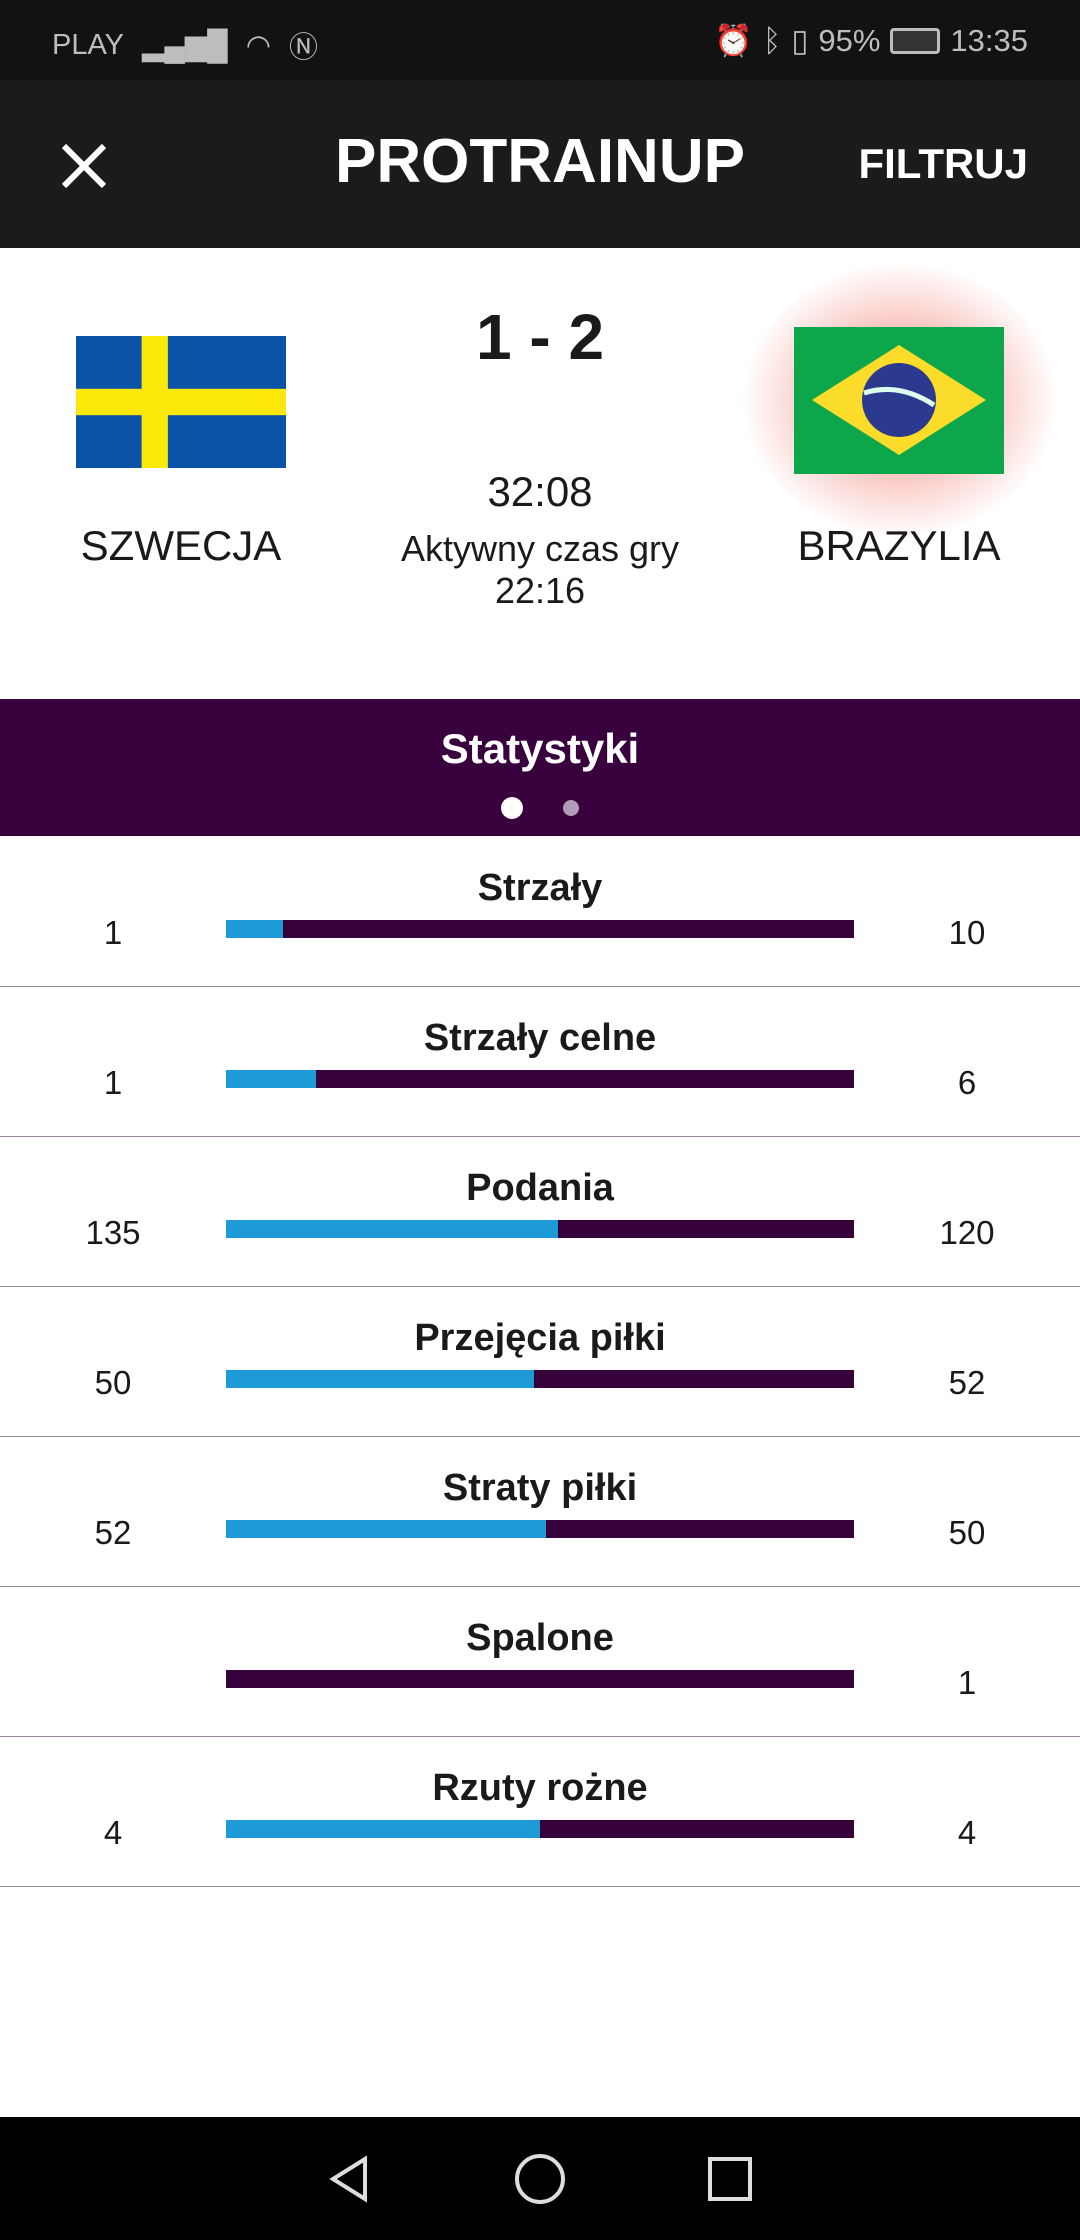 This screenshot has height=2240, width=1080. I want to click on home-value: 4, so click(113, 1832).